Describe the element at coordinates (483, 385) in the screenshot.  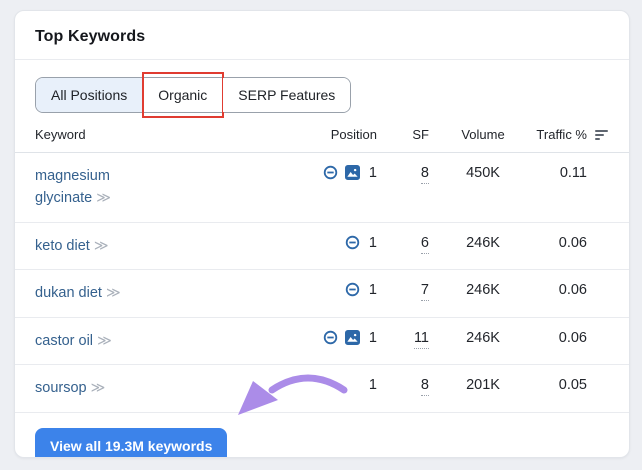
I see `volume-value: 201K` at that location.